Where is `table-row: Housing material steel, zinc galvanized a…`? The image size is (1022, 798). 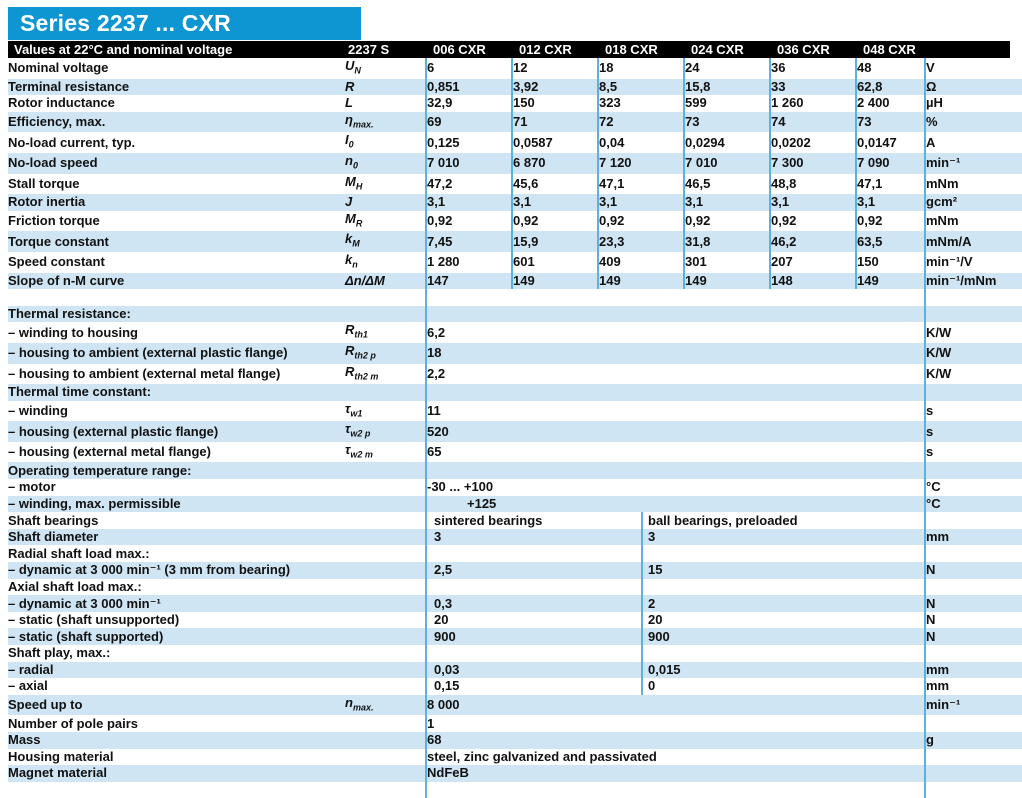
table-row: Housing material steel, zinc galvanized a… is located at coordinates (515, 757).